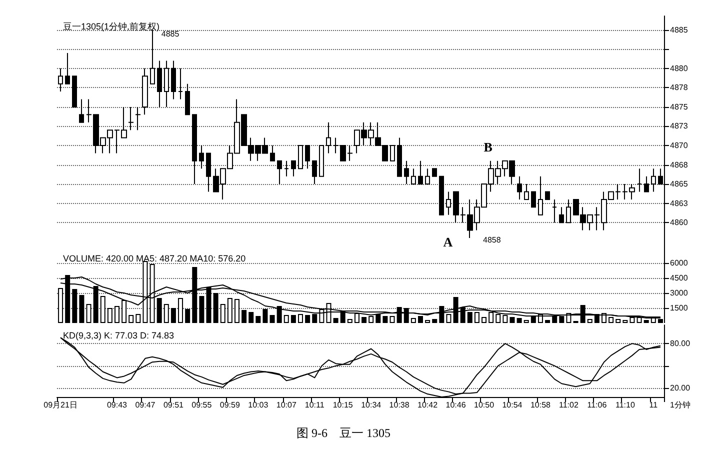 The image size is (727, 450). I want to click on annotation: 4885, so click(170, 33).